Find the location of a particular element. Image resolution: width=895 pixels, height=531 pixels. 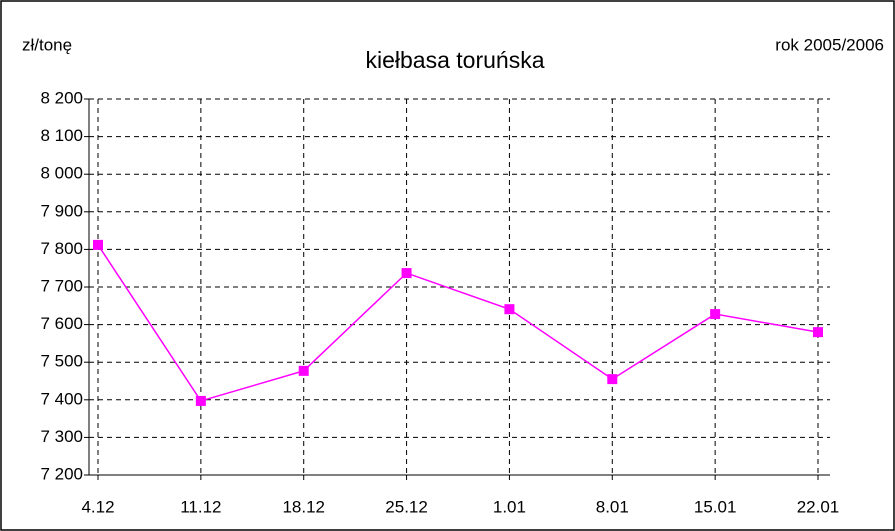

x-tick-label: 8.01 is located at coordinates (612, 506).